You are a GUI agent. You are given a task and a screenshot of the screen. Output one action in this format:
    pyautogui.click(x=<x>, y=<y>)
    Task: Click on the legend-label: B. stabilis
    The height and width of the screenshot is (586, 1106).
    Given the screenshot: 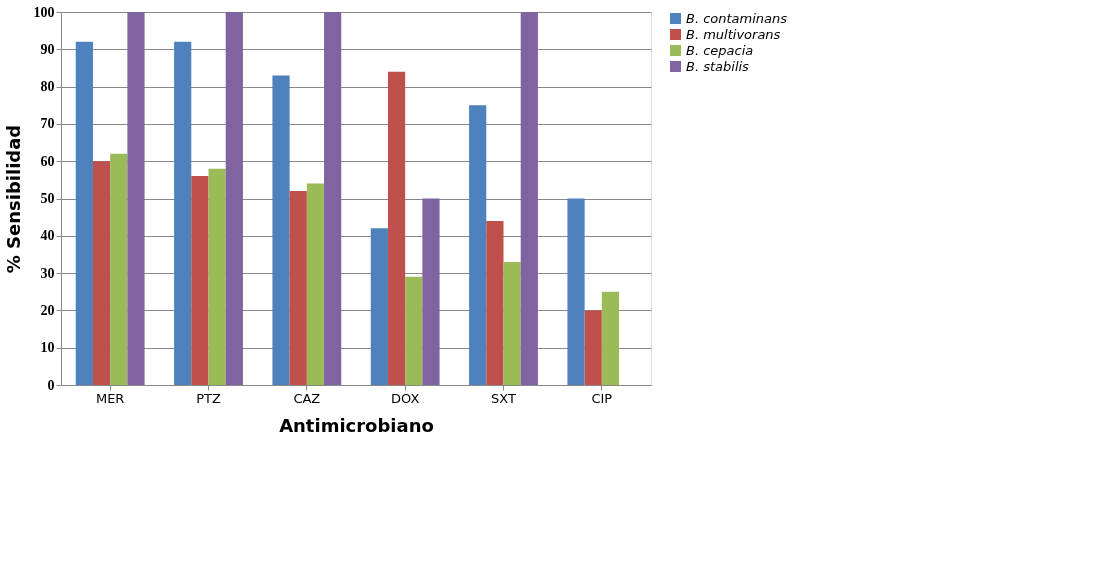 What is the action you would take?
    pyautogui.click(x=718, y=66)
    